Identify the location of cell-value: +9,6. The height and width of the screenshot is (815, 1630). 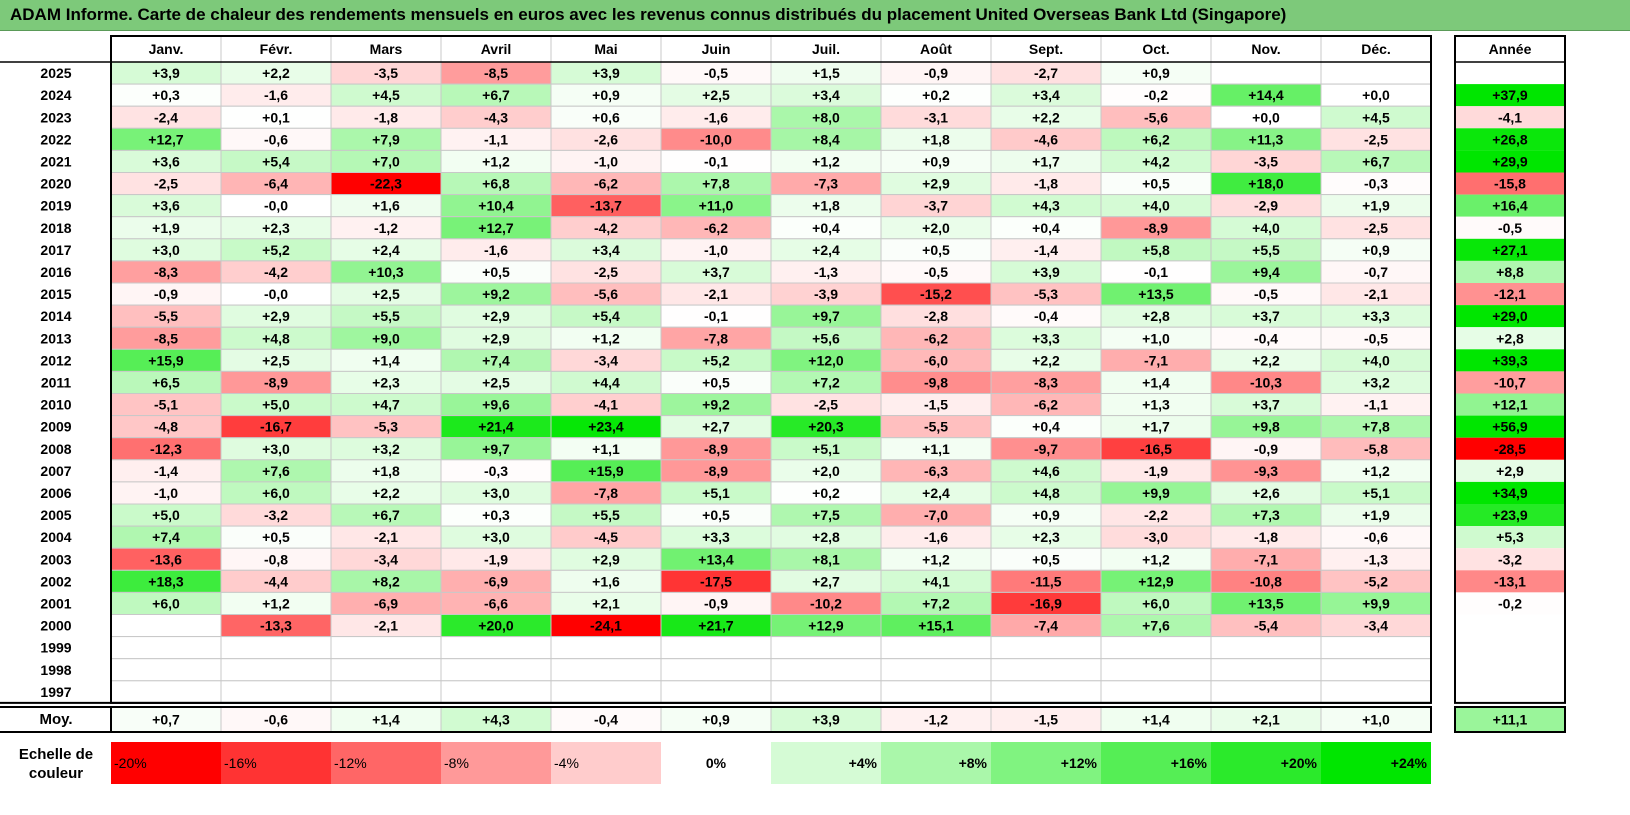
(496, 405).